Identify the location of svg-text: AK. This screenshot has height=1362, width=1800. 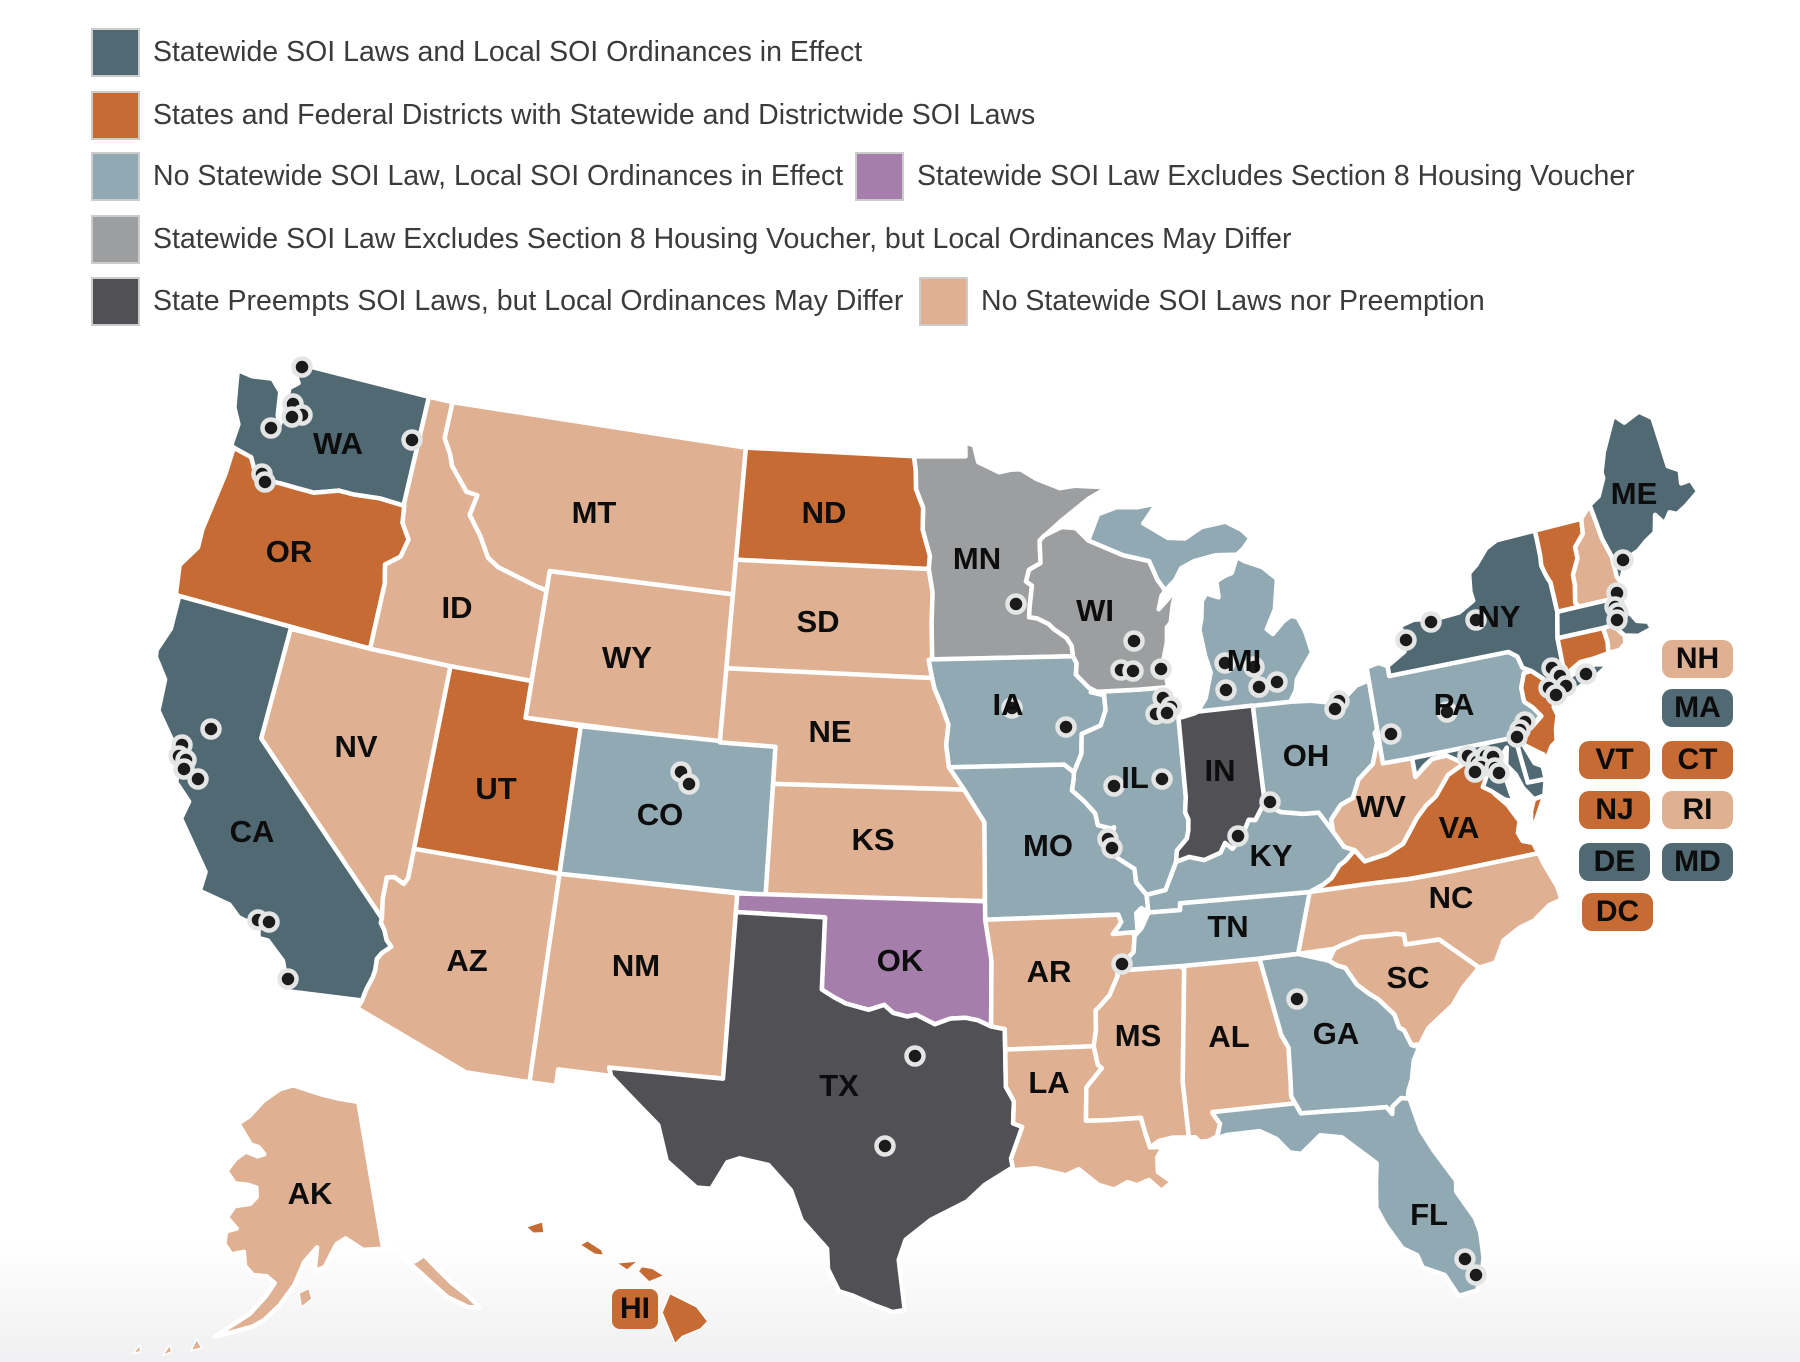
(310, 1193).